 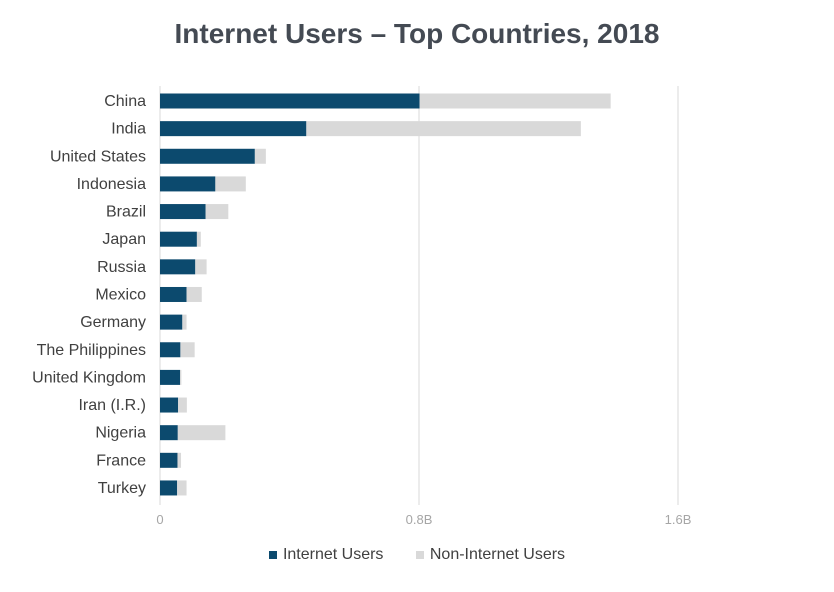 I want to click on category-label: Iran (I.R.), so click(x=112, y=405).